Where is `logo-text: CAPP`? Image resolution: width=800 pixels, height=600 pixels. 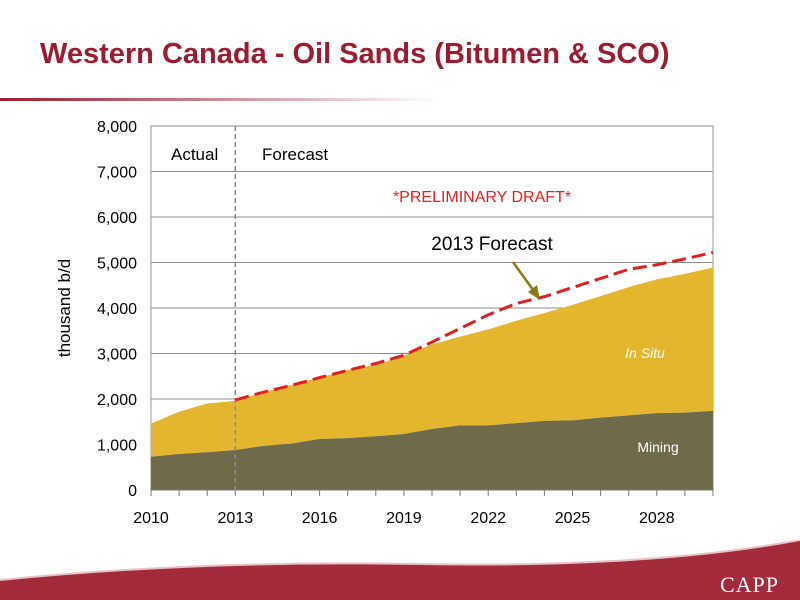 logo-text: CAPP is located at coordinates (750, 584).